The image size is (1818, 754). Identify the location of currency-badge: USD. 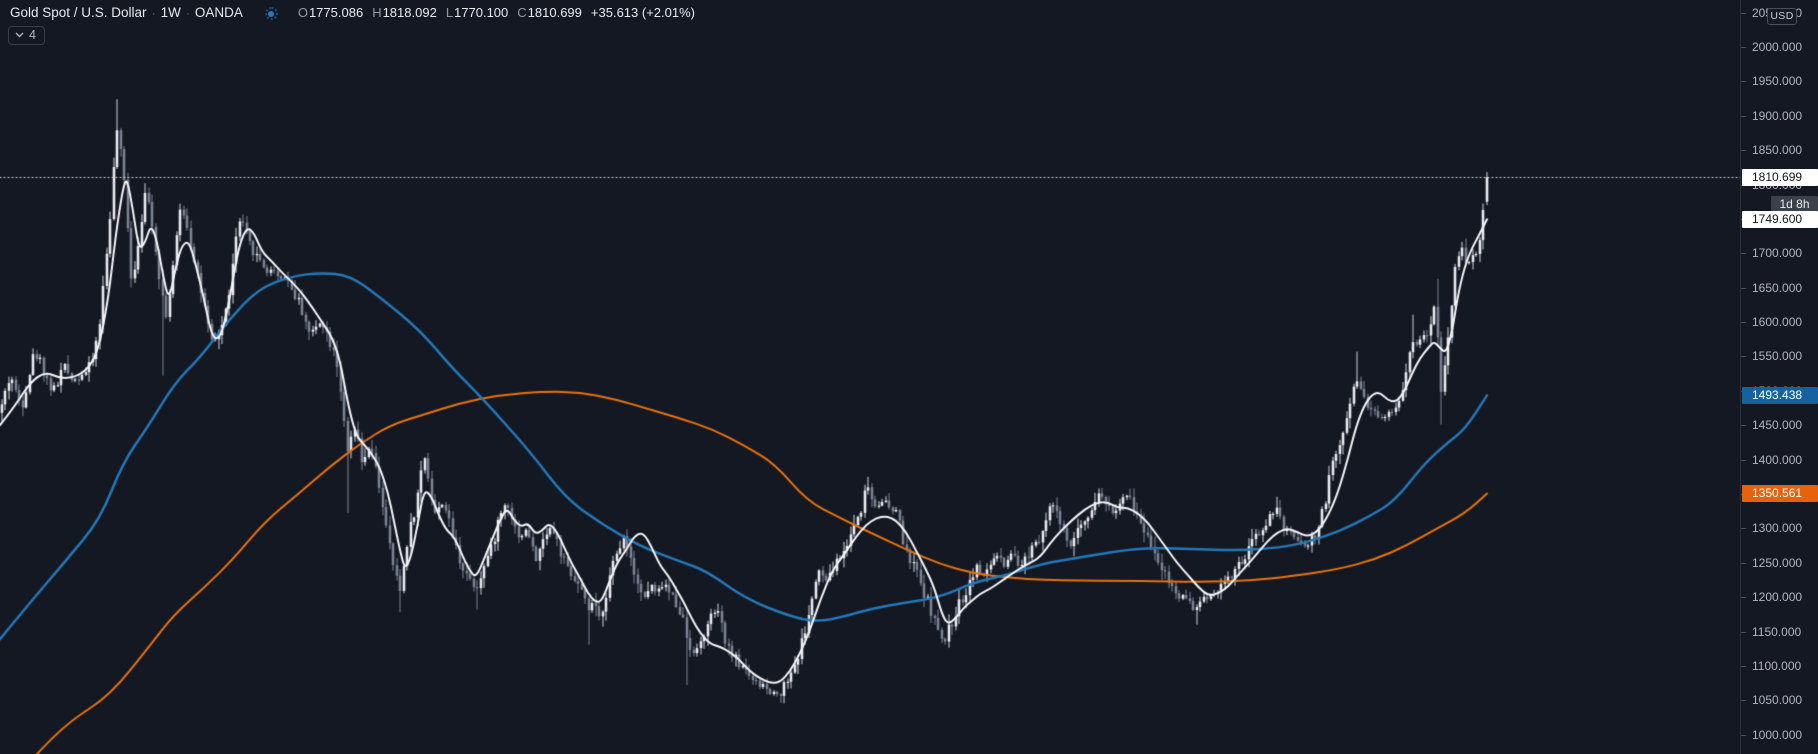
(1782, 16).